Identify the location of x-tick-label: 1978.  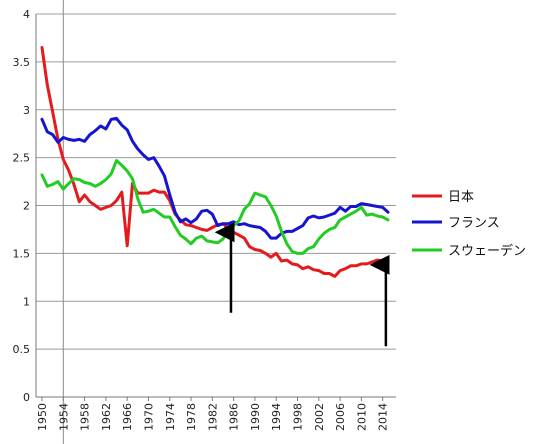
(191, 417).